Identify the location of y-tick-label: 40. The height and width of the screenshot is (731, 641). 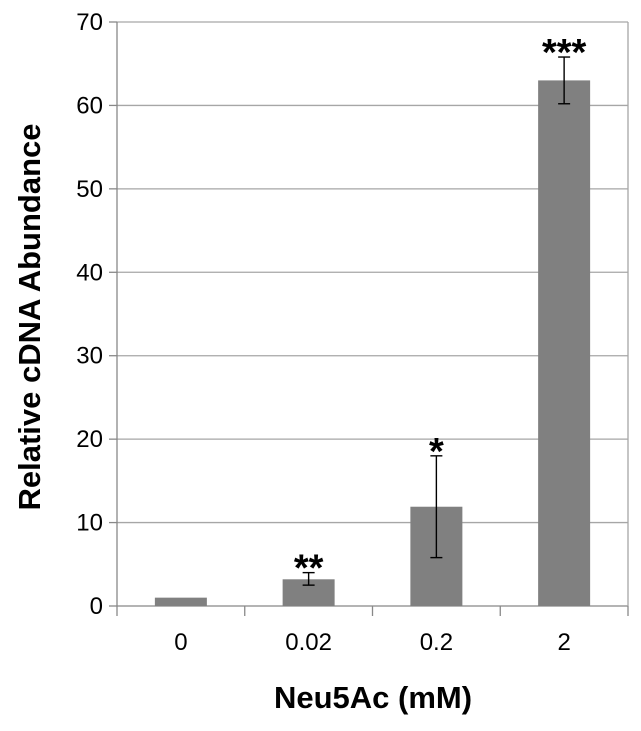
(89, 272).